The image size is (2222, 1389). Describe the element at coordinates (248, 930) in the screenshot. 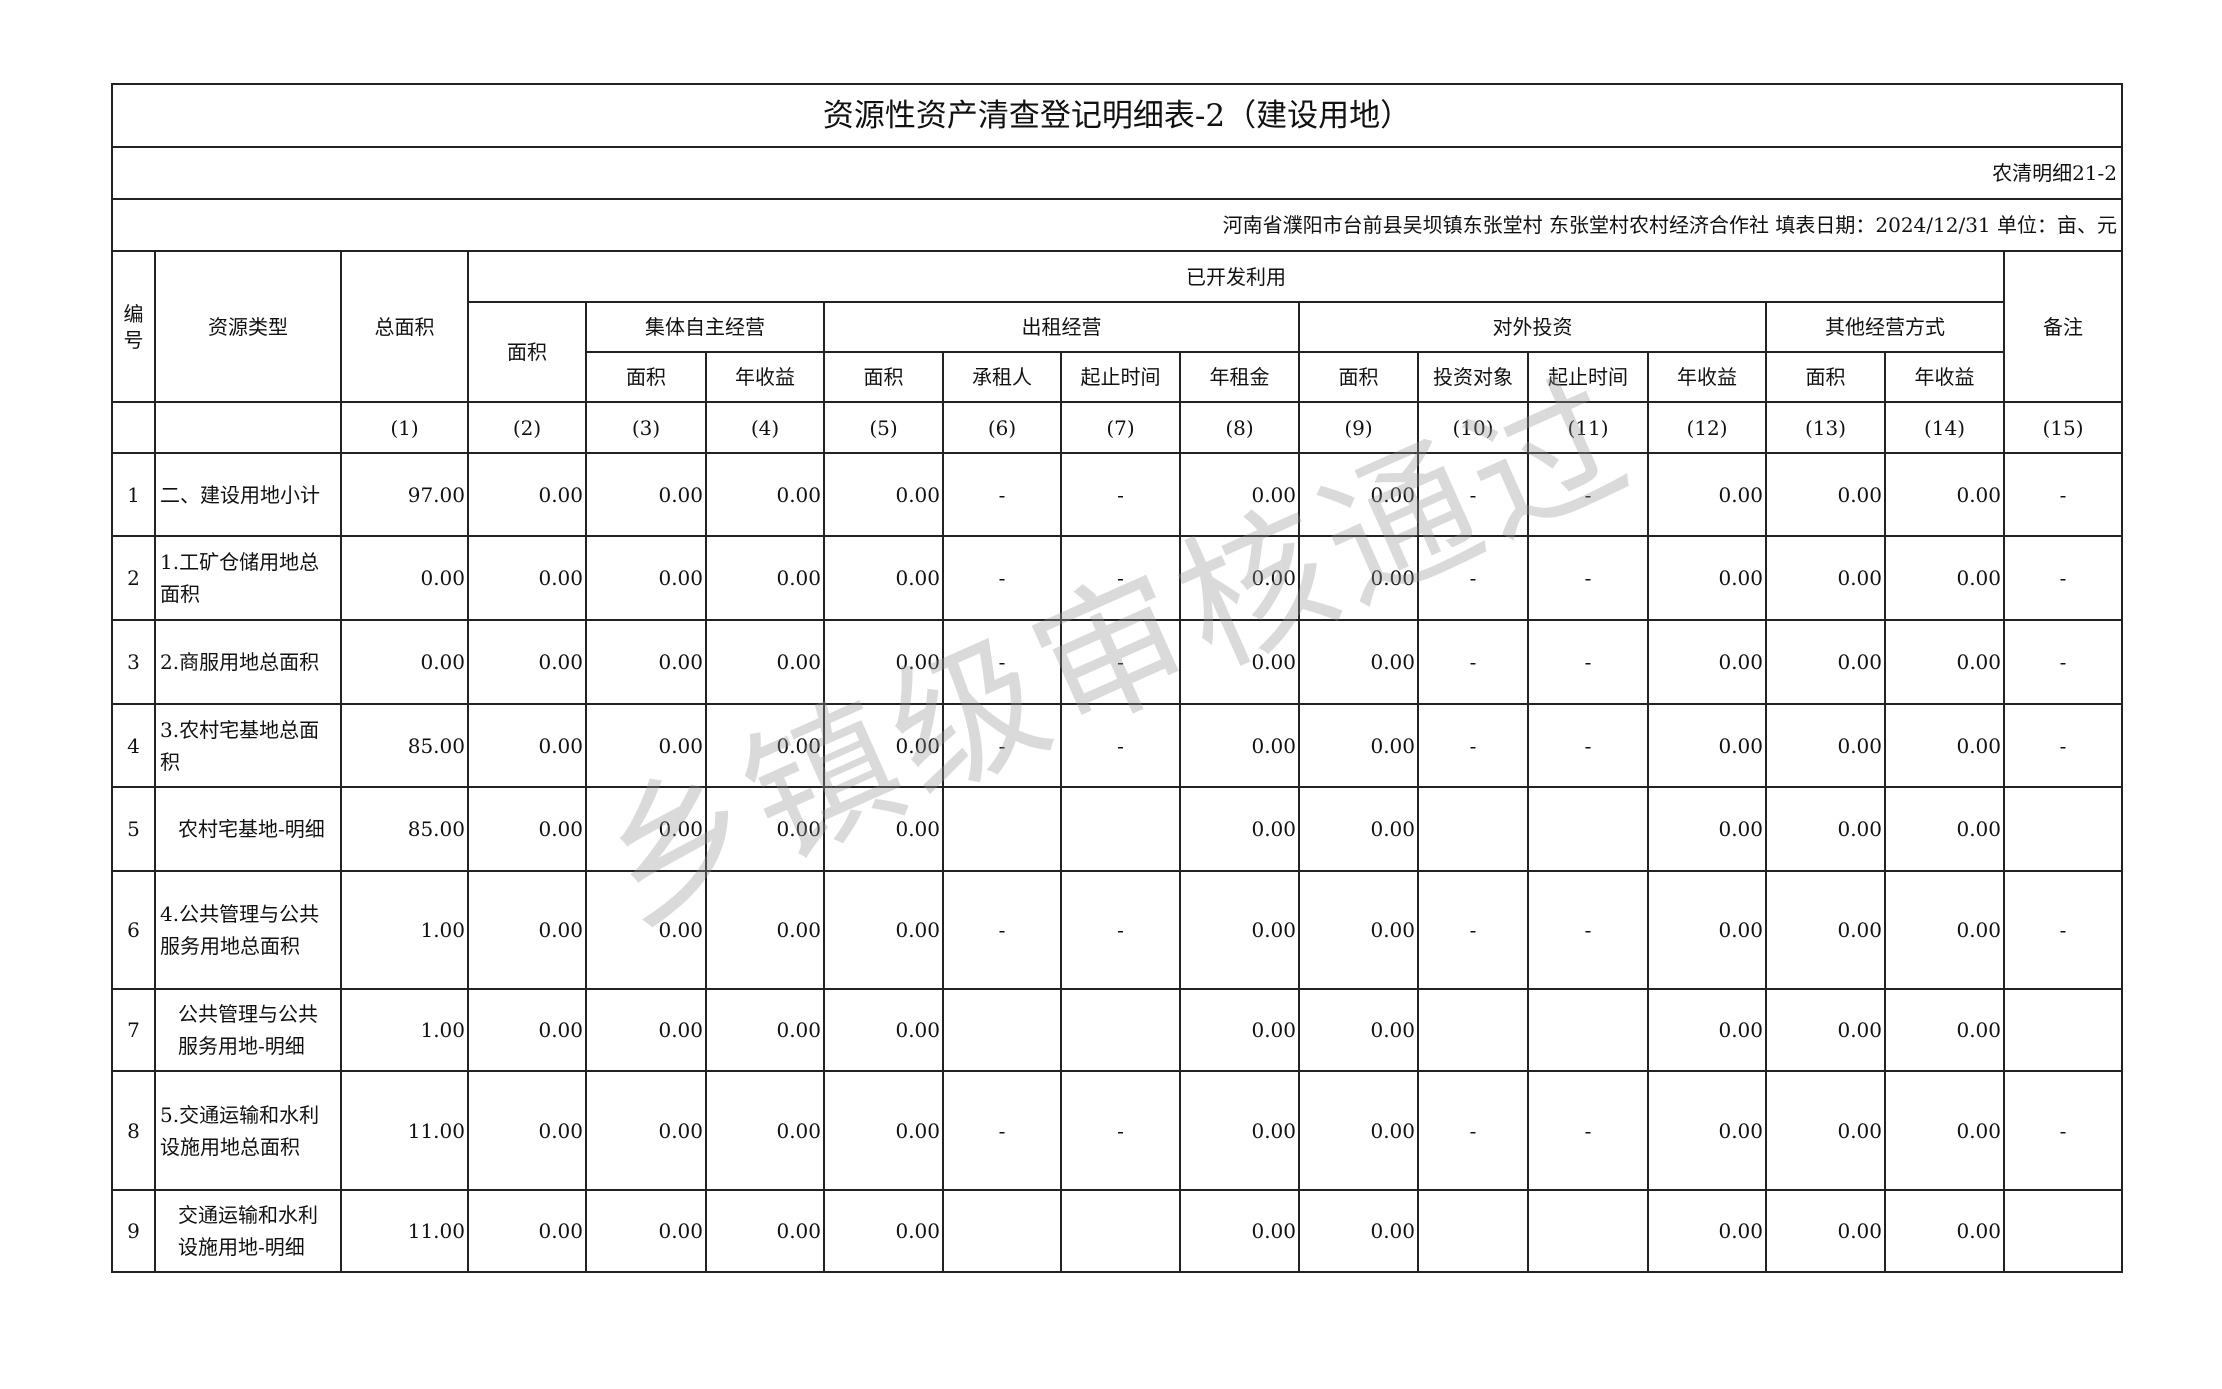

I see `resource-type: 4.公共管理与公共服务用地总面积` at that location.